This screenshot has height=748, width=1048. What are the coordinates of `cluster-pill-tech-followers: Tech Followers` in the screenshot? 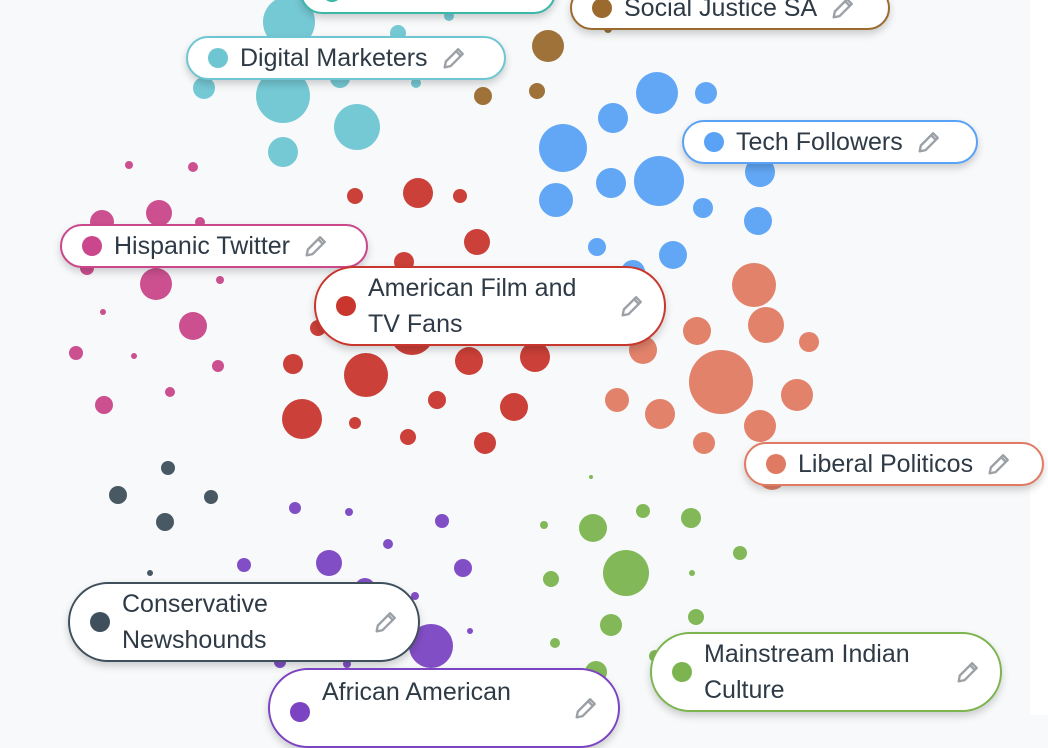 It's located at (830, 142).